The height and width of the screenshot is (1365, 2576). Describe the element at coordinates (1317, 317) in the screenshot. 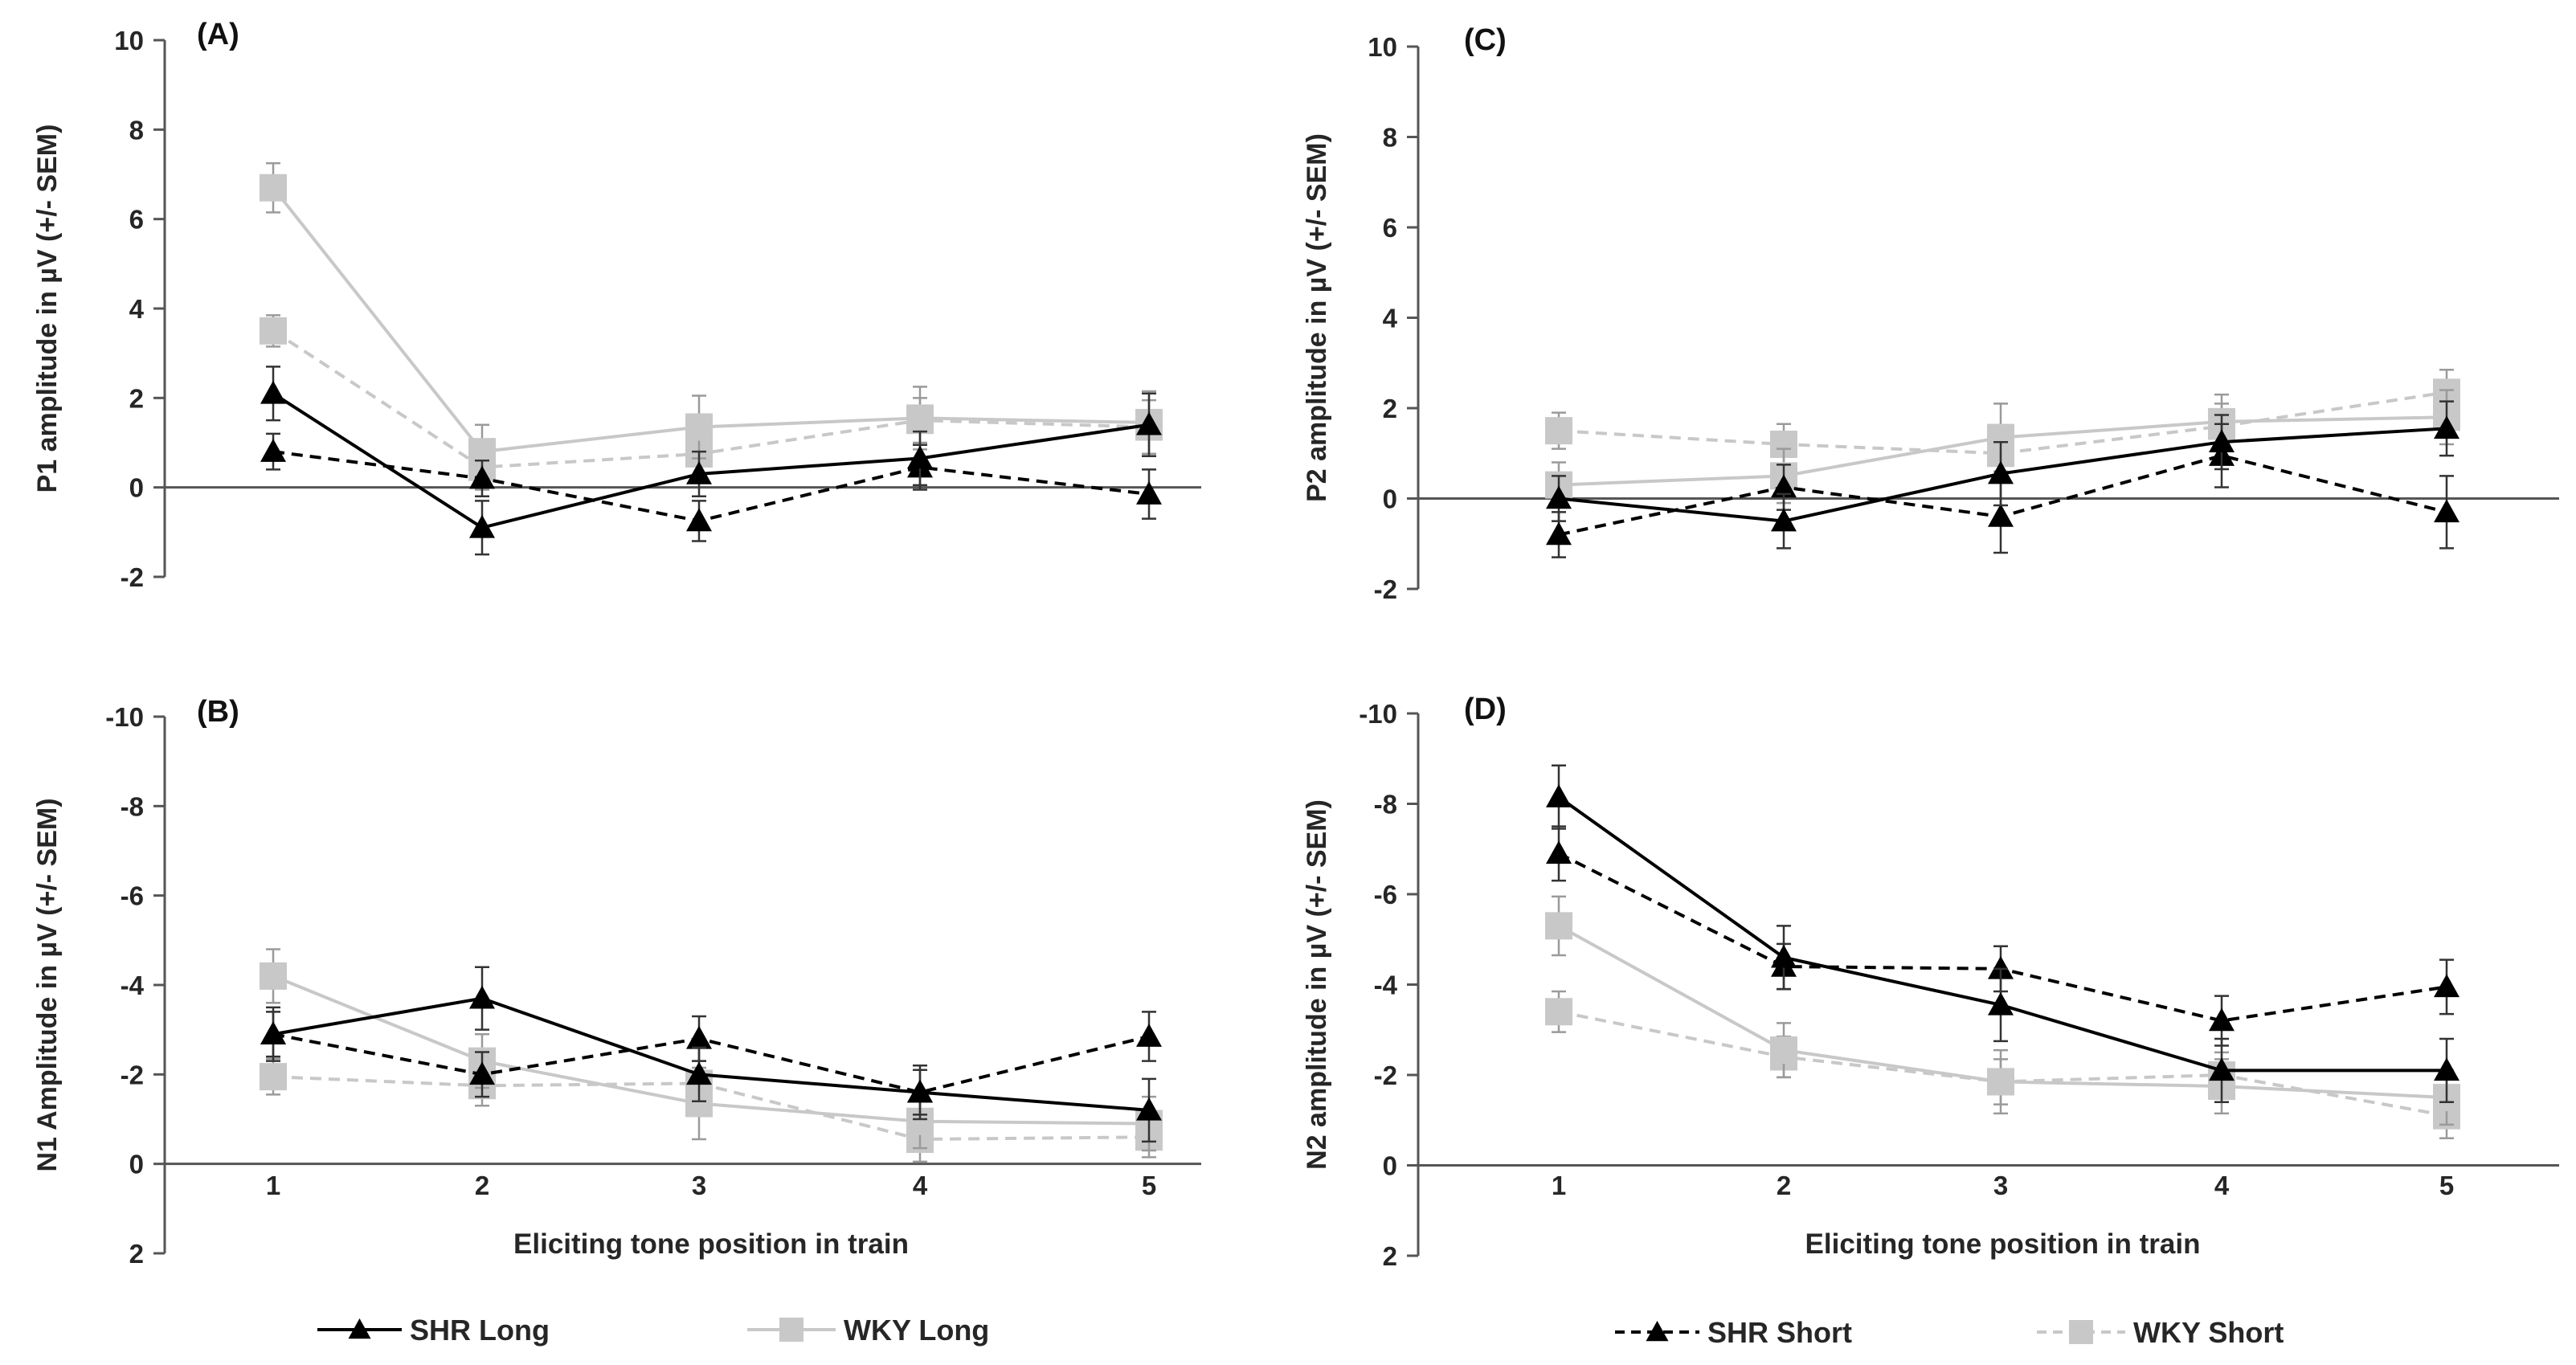

I see `y-axis-title: P2 amplitude in µV (+/- SEM)` at that location.